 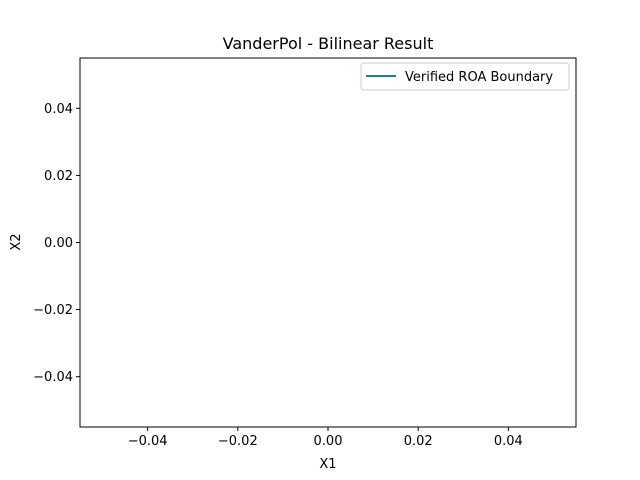 What do you see at coordinates (328, 43) in the screenshot?
I see `chart-title: VanderPol - Bilinear Result` at bounding box center [328, 43].